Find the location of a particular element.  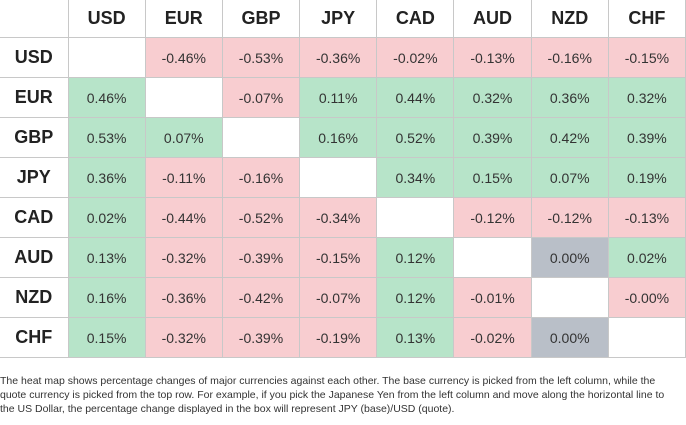

heat-cell: -0.44% is located at coordinates (183, 217).